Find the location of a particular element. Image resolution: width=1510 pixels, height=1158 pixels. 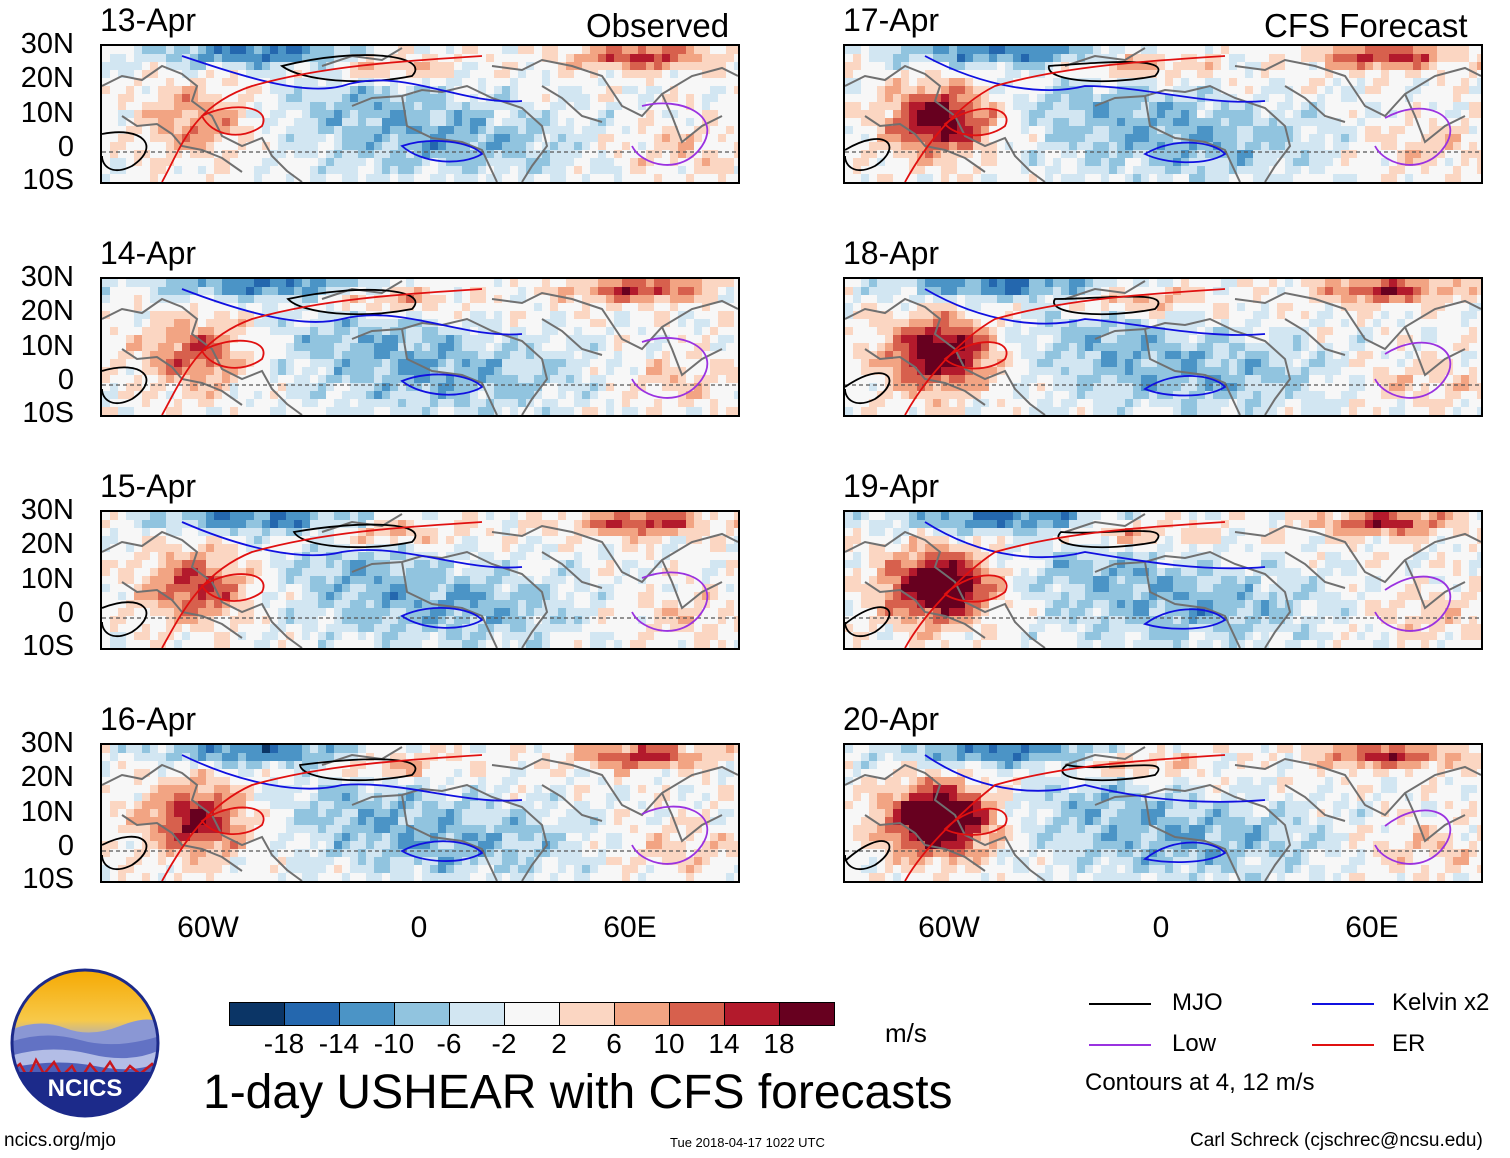

colorbar-tick-8: 10 is located at coordinates (669, 1043).